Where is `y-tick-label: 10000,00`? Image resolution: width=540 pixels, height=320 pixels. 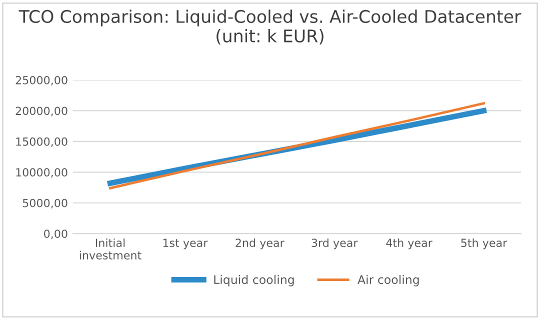 y-tick-label: 10000,00 is located at coordinates (42, 173).